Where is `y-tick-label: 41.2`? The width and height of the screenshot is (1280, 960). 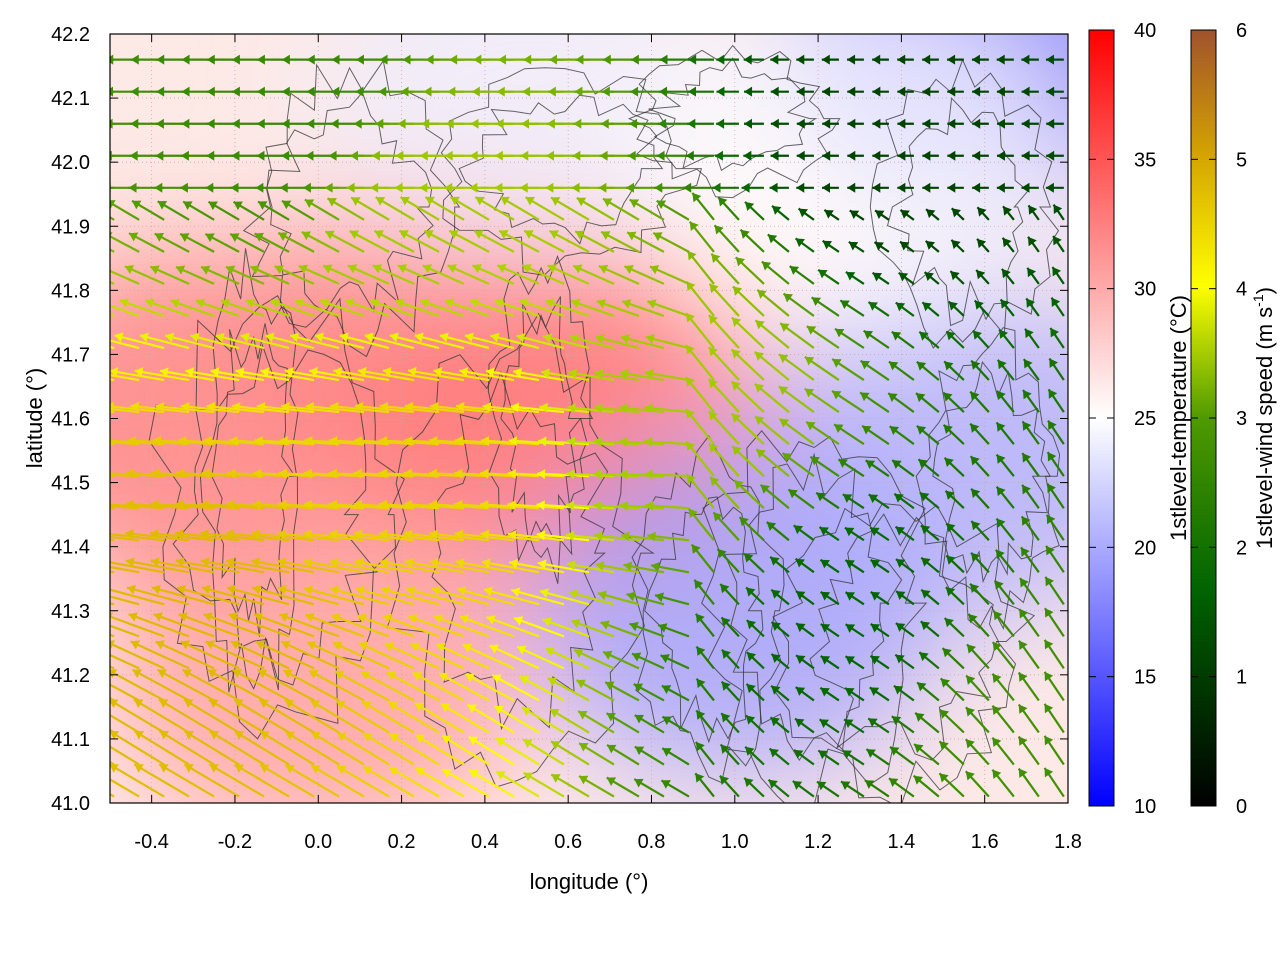
y-tick-label: 41.2 is located at coordinates (70, 676).